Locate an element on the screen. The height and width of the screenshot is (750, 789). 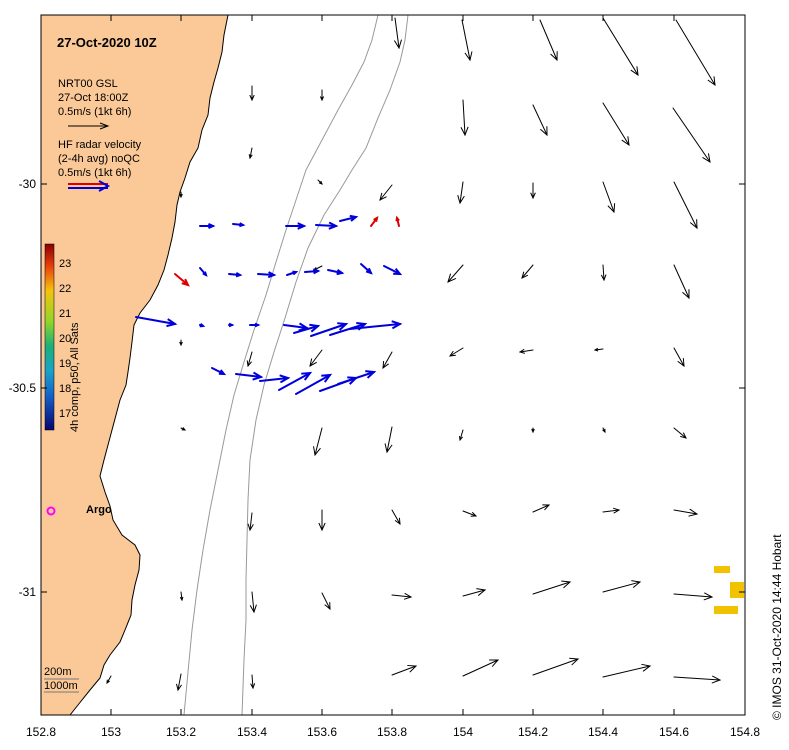
colorbar-label: 4h comp, p50, All Sats is located at coordinates (75, 377).